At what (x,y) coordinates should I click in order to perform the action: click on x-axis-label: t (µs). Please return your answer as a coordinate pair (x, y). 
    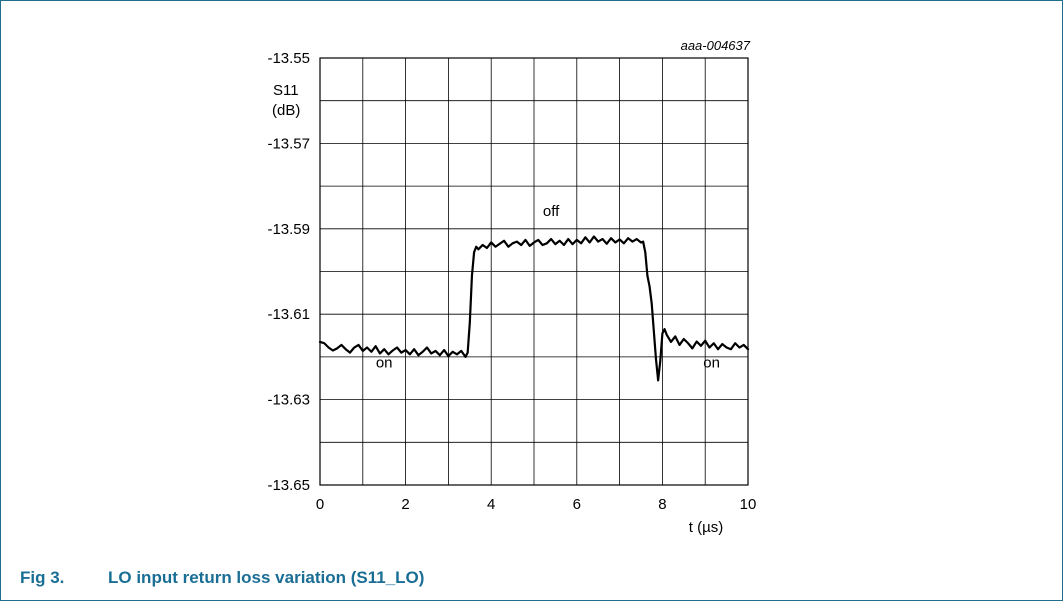
    Looking at the image, I should click on (706, 527).